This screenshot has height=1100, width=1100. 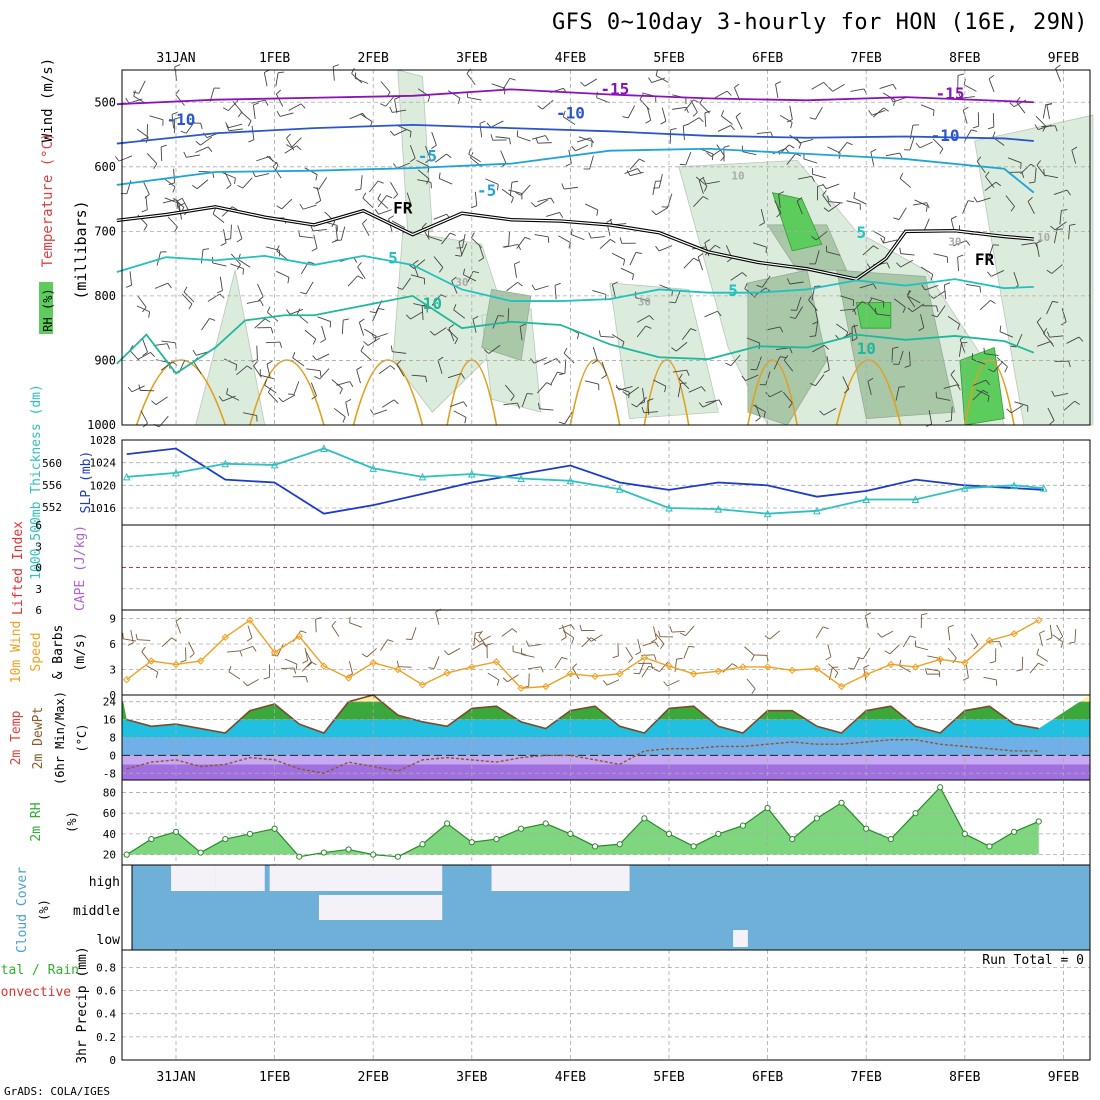 I want to click on lifted-index-axis-label: Lifted Index, so click(x=18, y=568).